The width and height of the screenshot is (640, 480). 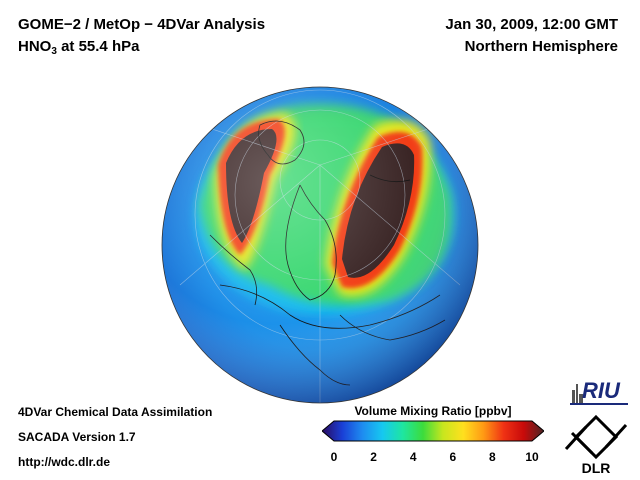 I want to click on footer-version: SACADA Version 1.7, so click(x=77, y=437).